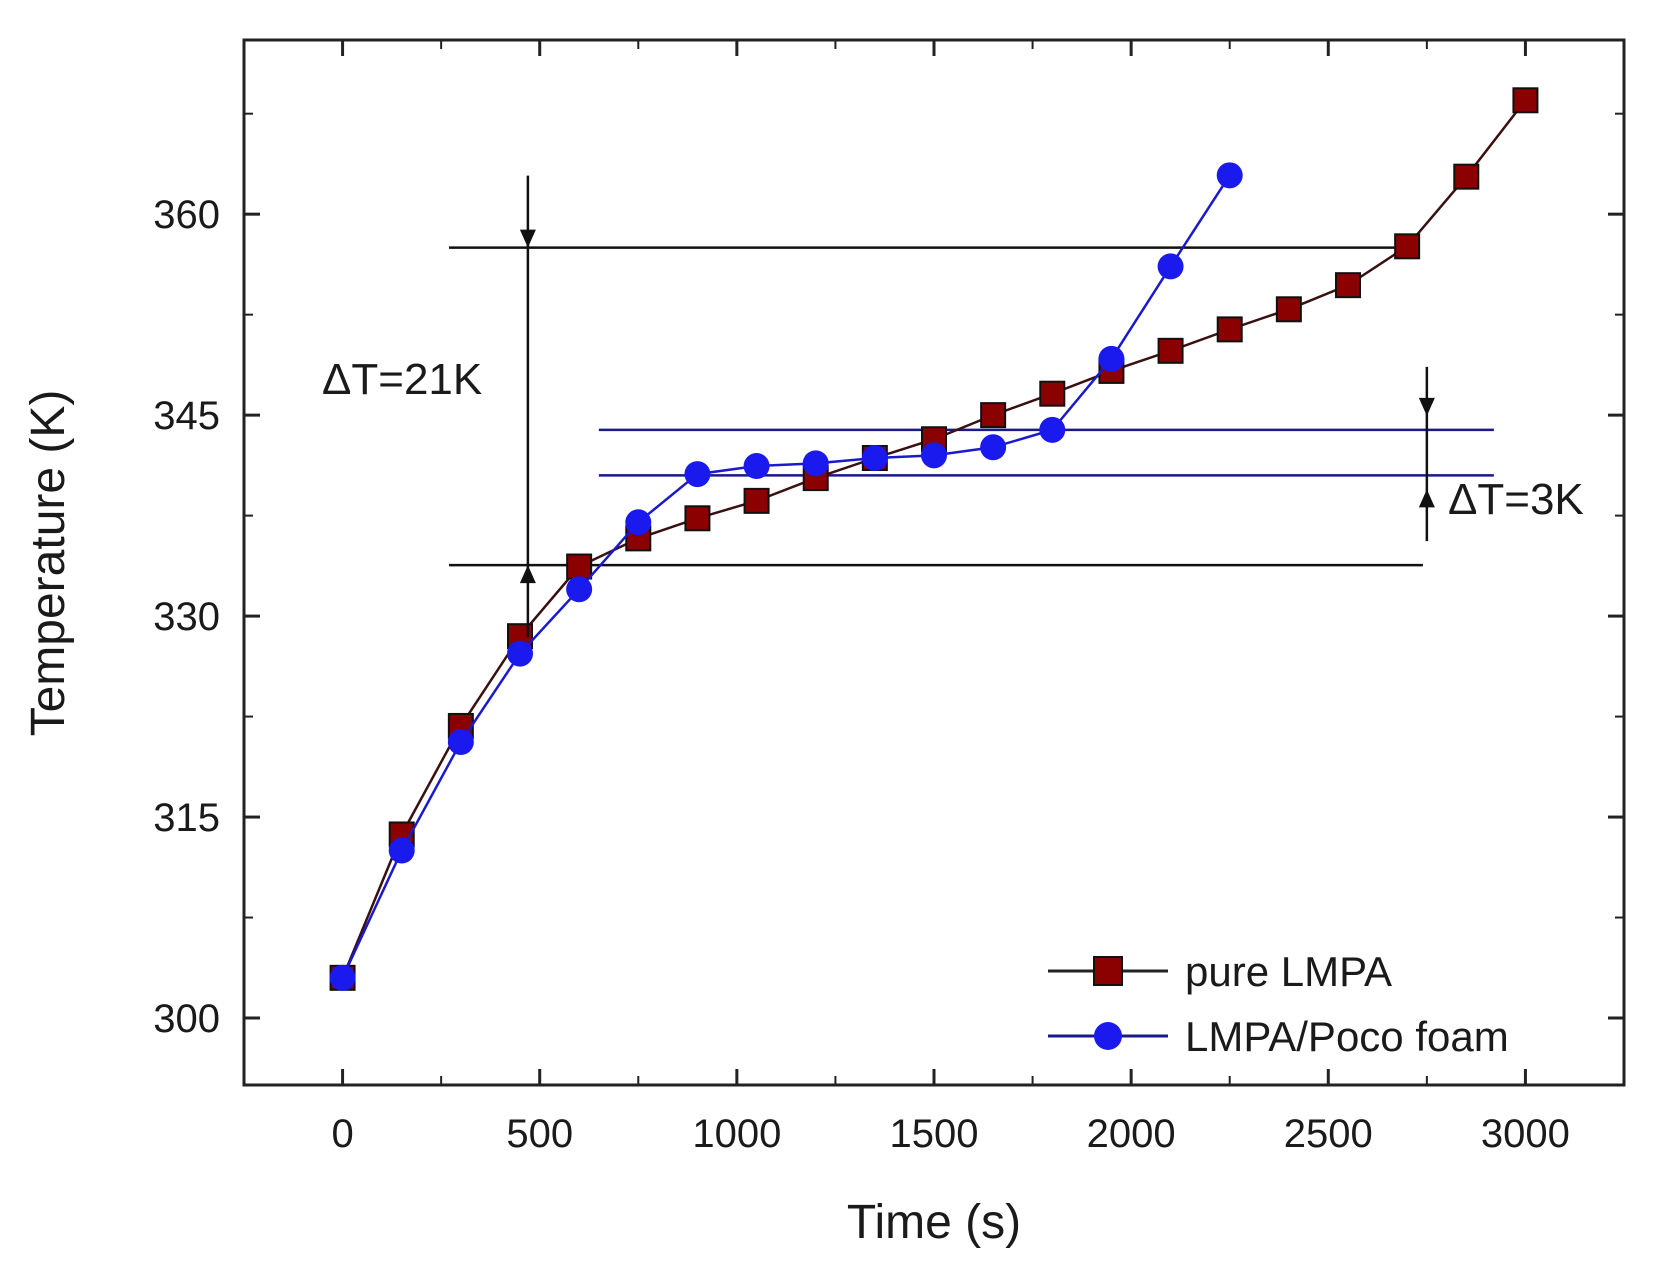 The height and width of the screenshot is (1270, 1659). Describe the element at coordinates (402, 379) in the screenshot. I see `annotation-label-21k: ΔT=21K` at that location.